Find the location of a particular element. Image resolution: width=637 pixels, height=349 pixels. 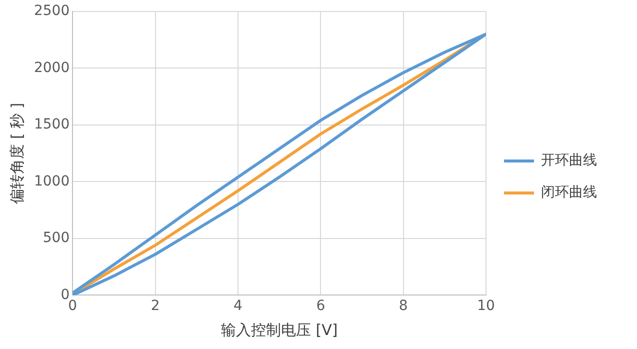

y-tick-label: 2000 is located at coordinates (52, 68).